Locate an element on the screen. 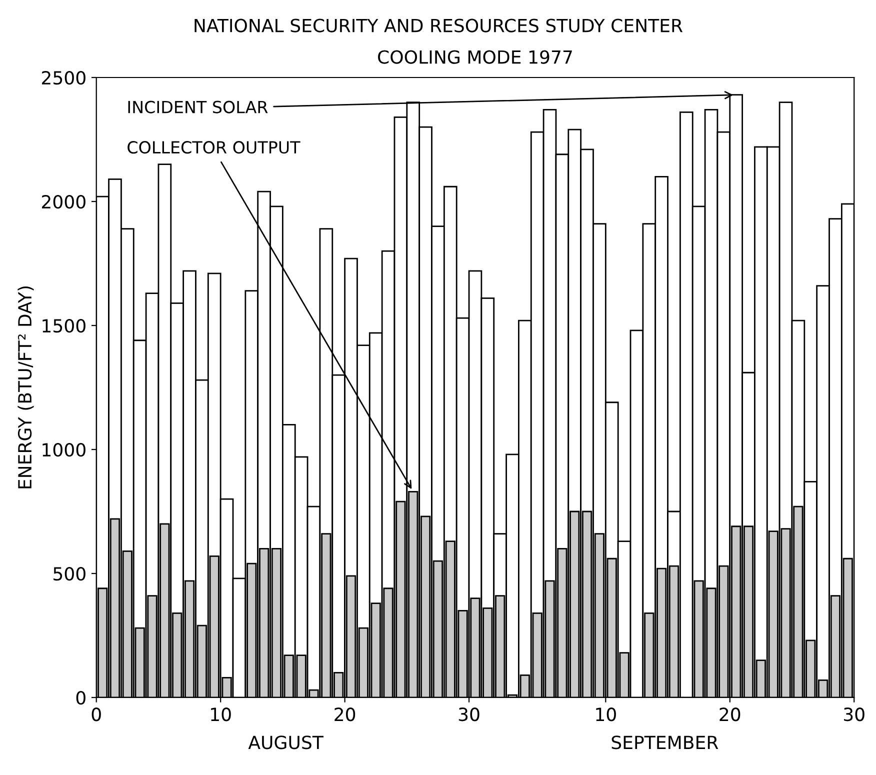 The height and width of the screenshot is (775, 876). chart-subtitle: COOLING MODE 1977 is located at coordinates (475, 57).